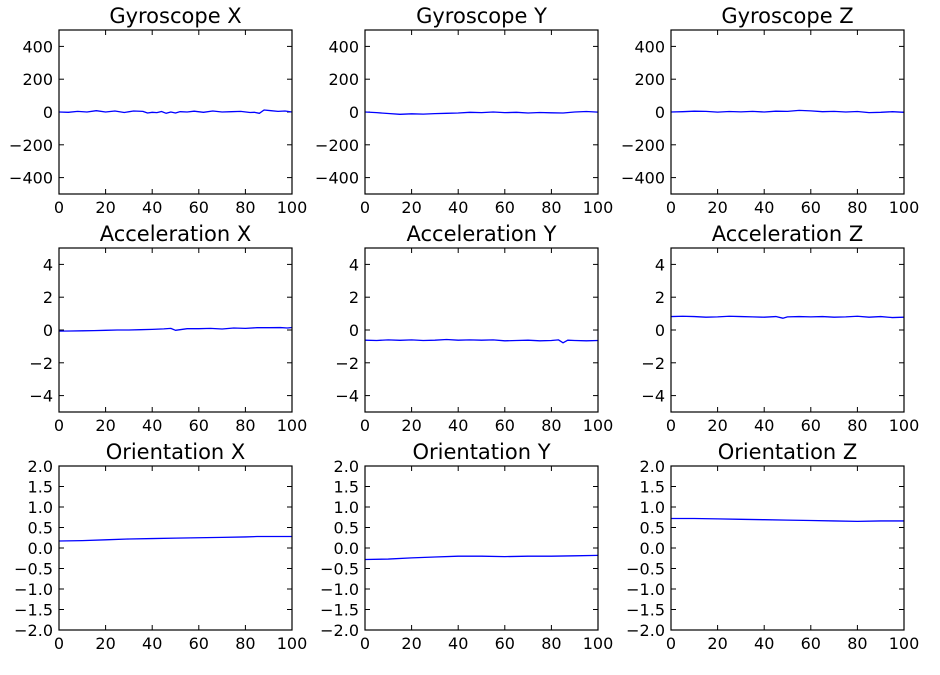 The image size is (940, 675). What do you see at coordinates (175, 16) in the screenshot?
I see `chart-title: Gyroscope X` at bounding box center [175, 16].